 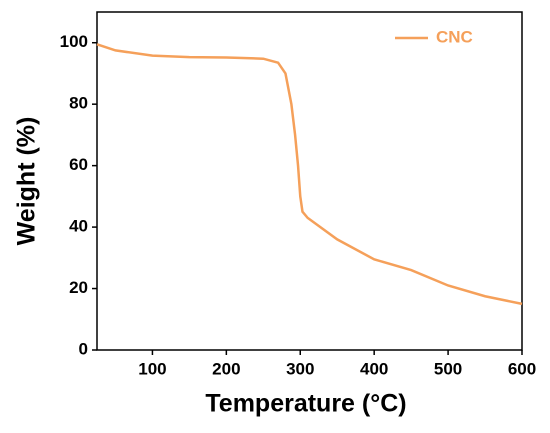 I want to click on y-tick-label: 80, so click(x=78, y=103).